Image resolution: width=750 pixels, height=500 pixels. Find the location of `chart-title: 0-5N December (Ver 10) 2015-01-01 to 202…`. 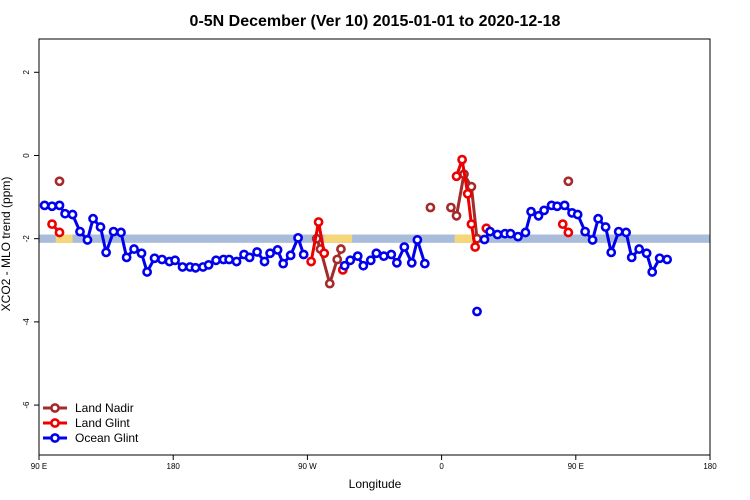

chart-title: 0-5N December (Ver 10) 2015-01-01 to 202… is located at coordinates (375, 21).